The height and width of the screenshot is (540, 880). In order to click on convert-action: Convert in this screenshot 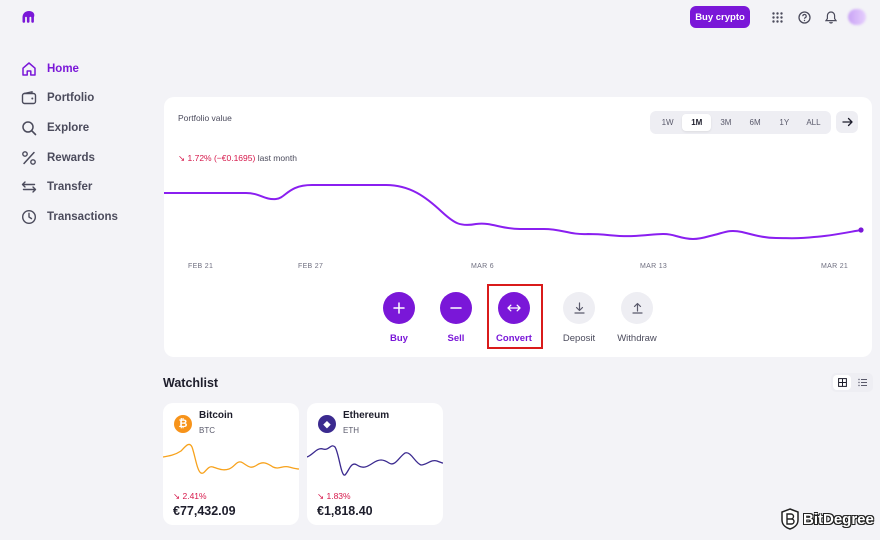, I will do `click(514, 318)`.